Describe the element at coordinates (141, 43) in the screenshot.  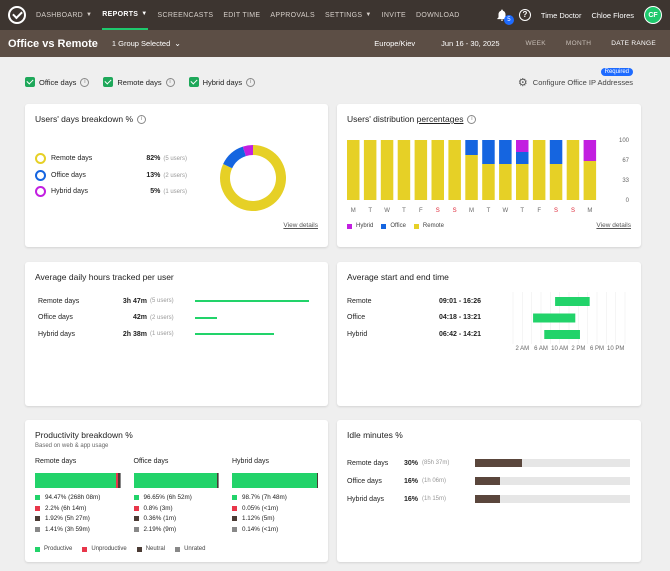
I see `group-selector: 1 Group Selected` at that location.